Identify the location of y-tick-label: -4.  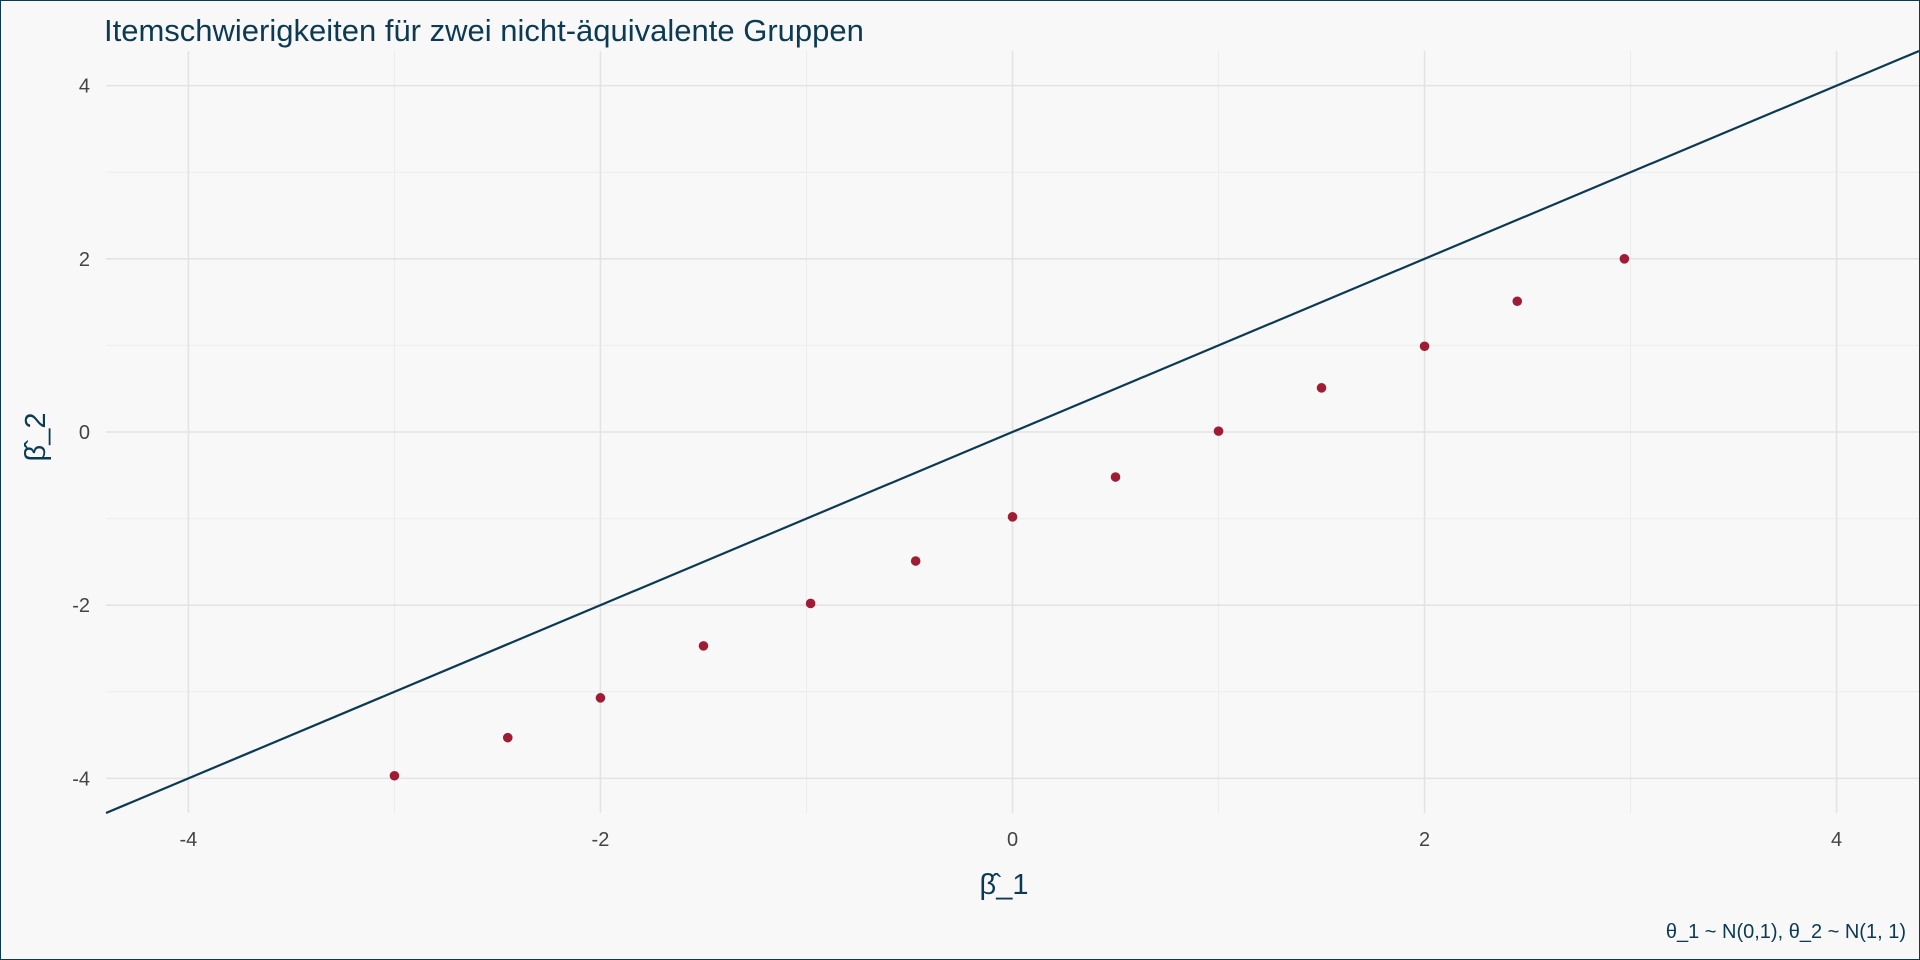
(81, 779).